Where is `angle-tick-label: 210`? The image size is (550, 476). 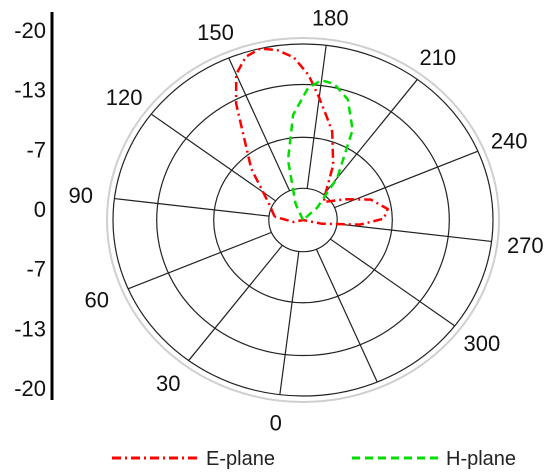
angle-tick-label: 210 is located at coordinates (437, 57).